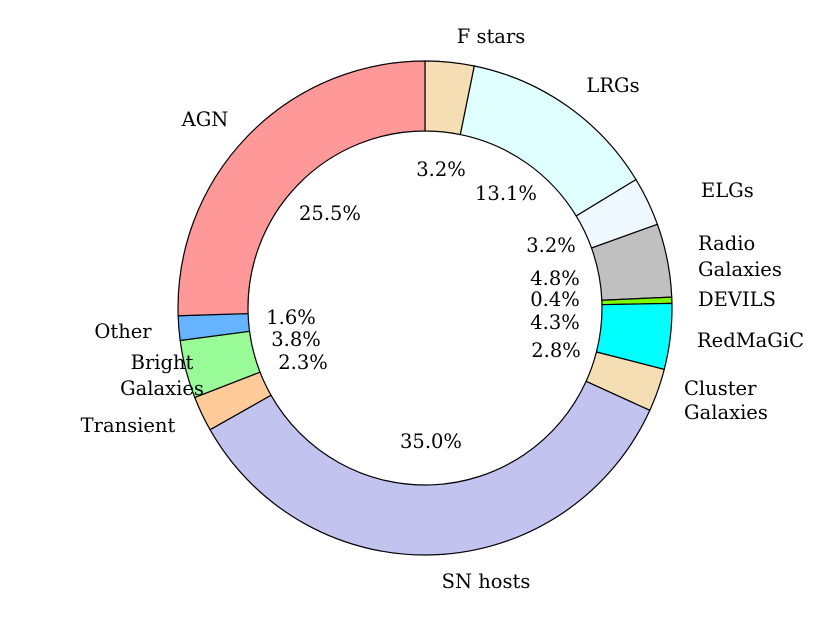 This screenshot has width=830, height=623. Describe the element at coordinates (441, 169) in the screenshot. I see `pct-label-f-stars: 3.2%` at that location.